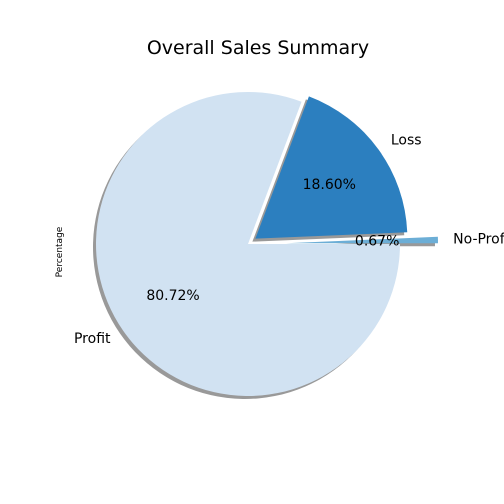  Describe the element at coordinates (406, 141) in the screenshot. I see `slice-label-loss: Loss` at that location.